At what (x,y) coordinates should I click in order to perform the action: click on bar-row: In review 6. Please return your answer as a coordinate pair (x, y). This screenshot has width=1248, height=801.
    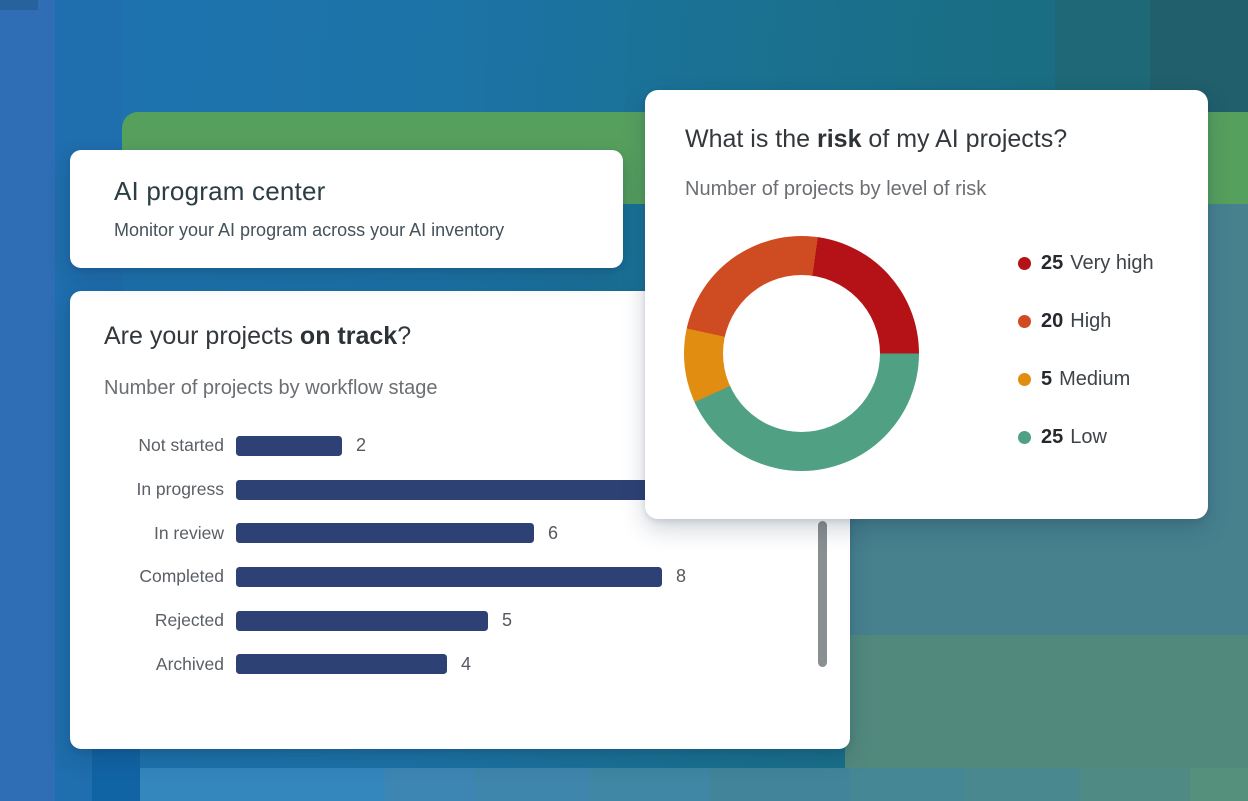
    Looking at the image, I should click on (477, 533).